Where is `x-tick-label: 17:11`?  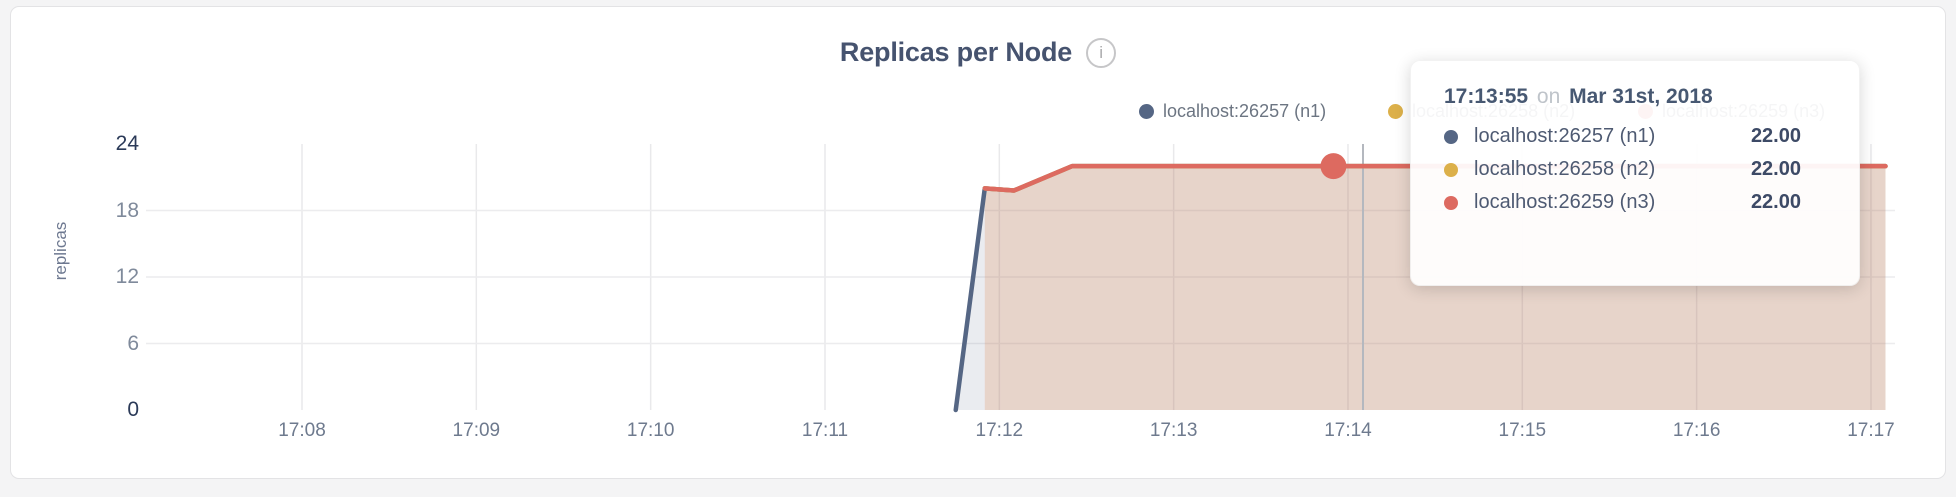 x-tick-label: 17:11 is located at coordinates (825, 430).